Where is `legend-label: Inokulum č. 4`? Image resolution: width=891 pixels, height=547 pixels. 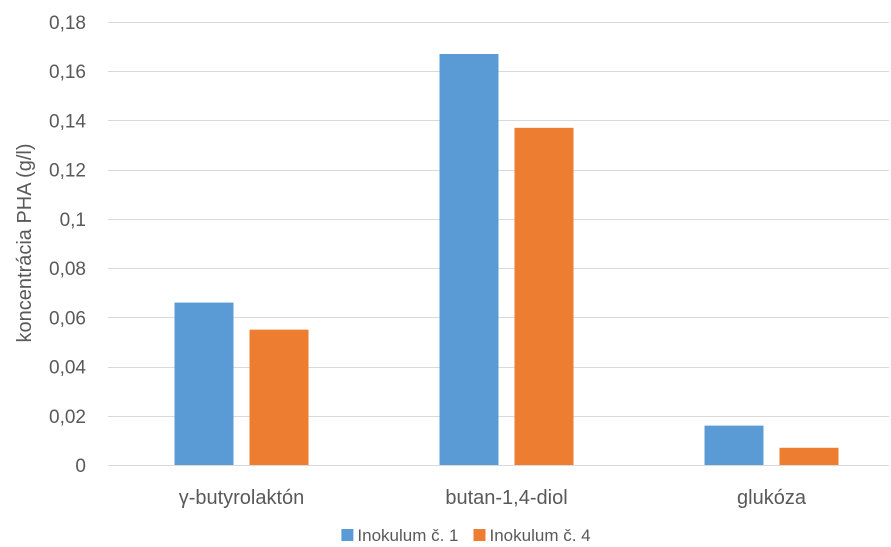
legend-label: Inokulum č. 4 is located at coordinates (540, 535).